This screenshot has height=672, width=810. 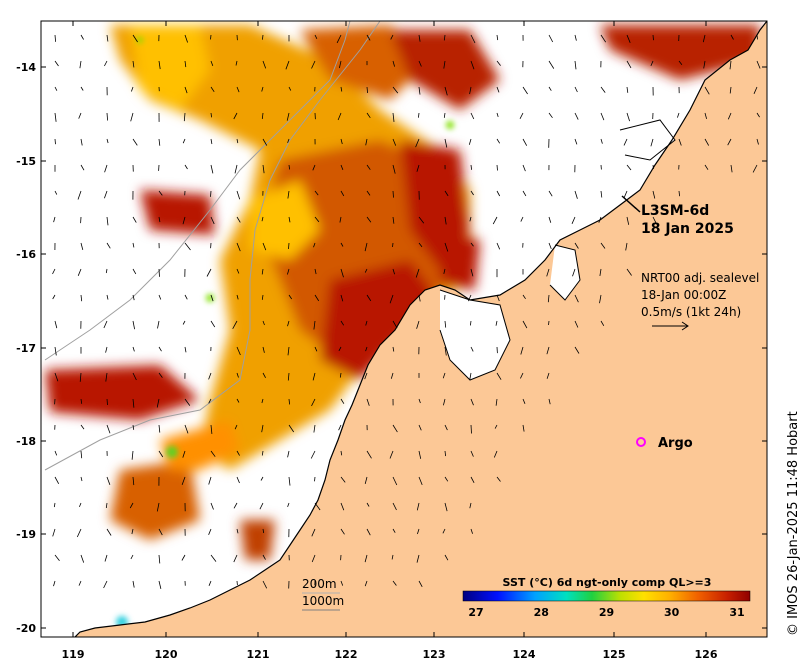 What do you see at coordinates (631, 204) in the screenshot?
I see `title-pointer` at bounding box center [631, 204].